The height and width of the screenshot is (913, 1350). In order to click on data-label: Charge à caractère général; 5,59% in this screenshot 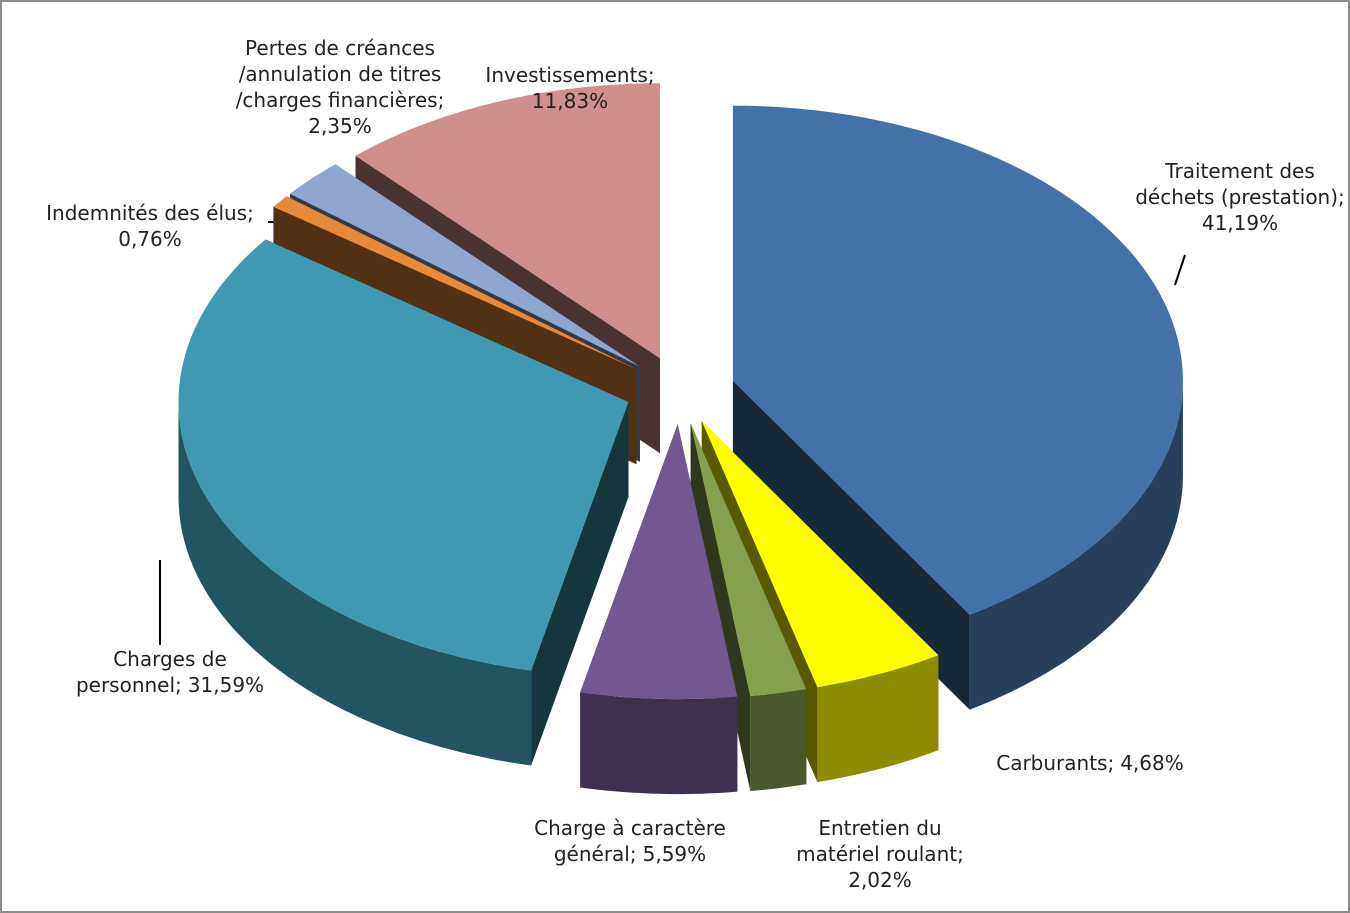, I will do `click(630, 841)`.